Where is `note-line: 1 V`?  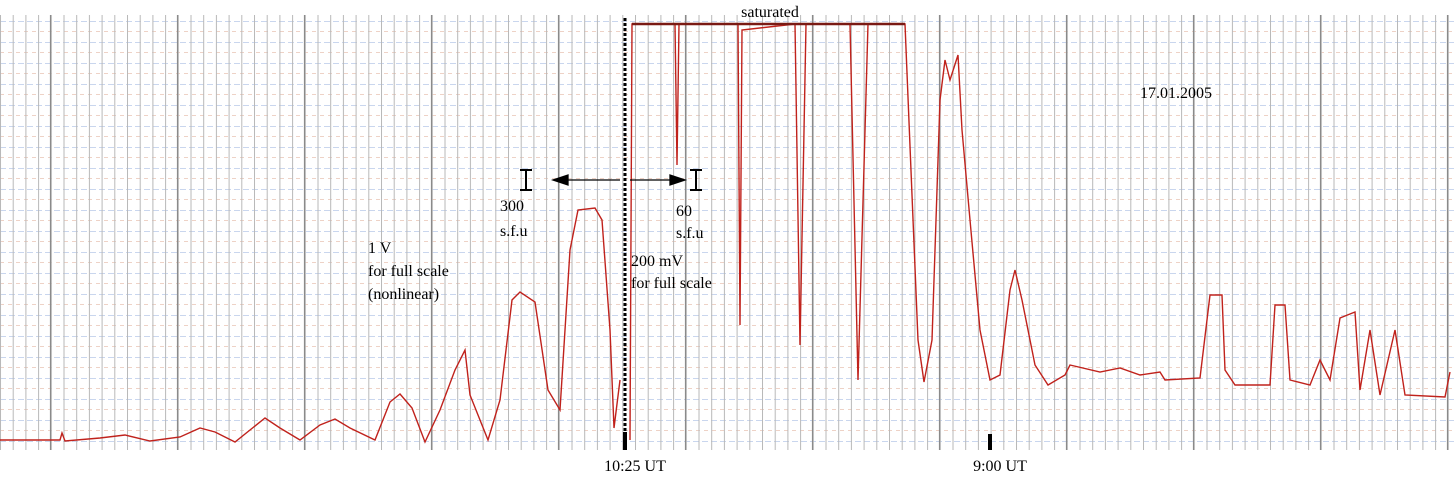 note-line: 1 V is located at coordinates (380, 248).